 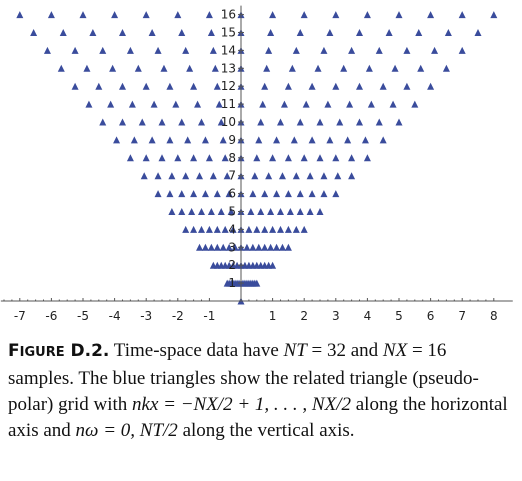 I want to click on y-tick-label: 6, so click(x=232, y=194).